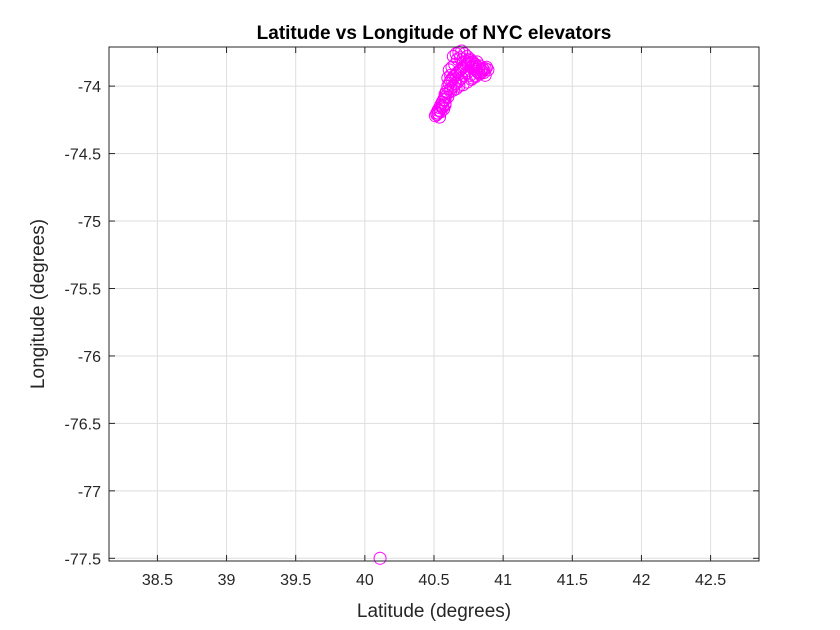  What do you see at coordinates (157, 580) in the screenshot?
I see `x-tick-label: 38.5` at bounding box center [157, 580].